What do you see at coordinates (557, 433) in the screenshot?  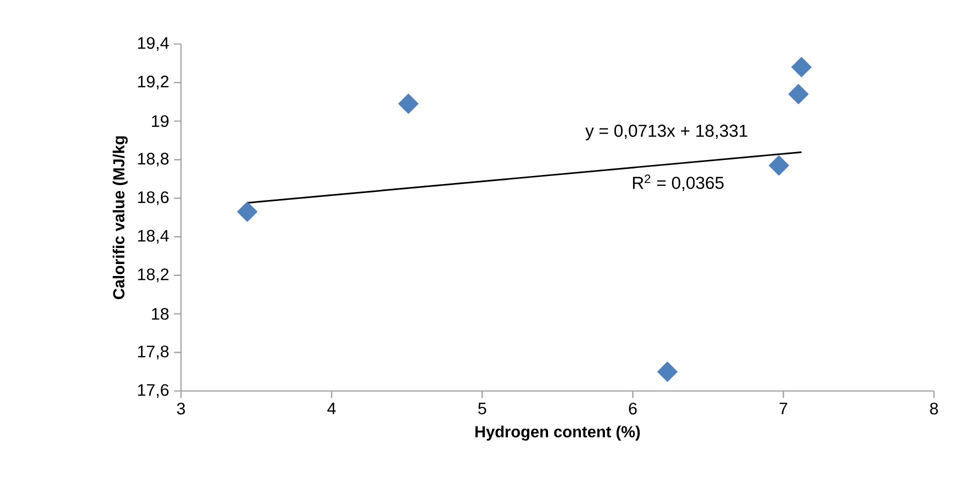 I see `x-axis-title: Hydrogen content (%)` at bounding box center [557, 433].